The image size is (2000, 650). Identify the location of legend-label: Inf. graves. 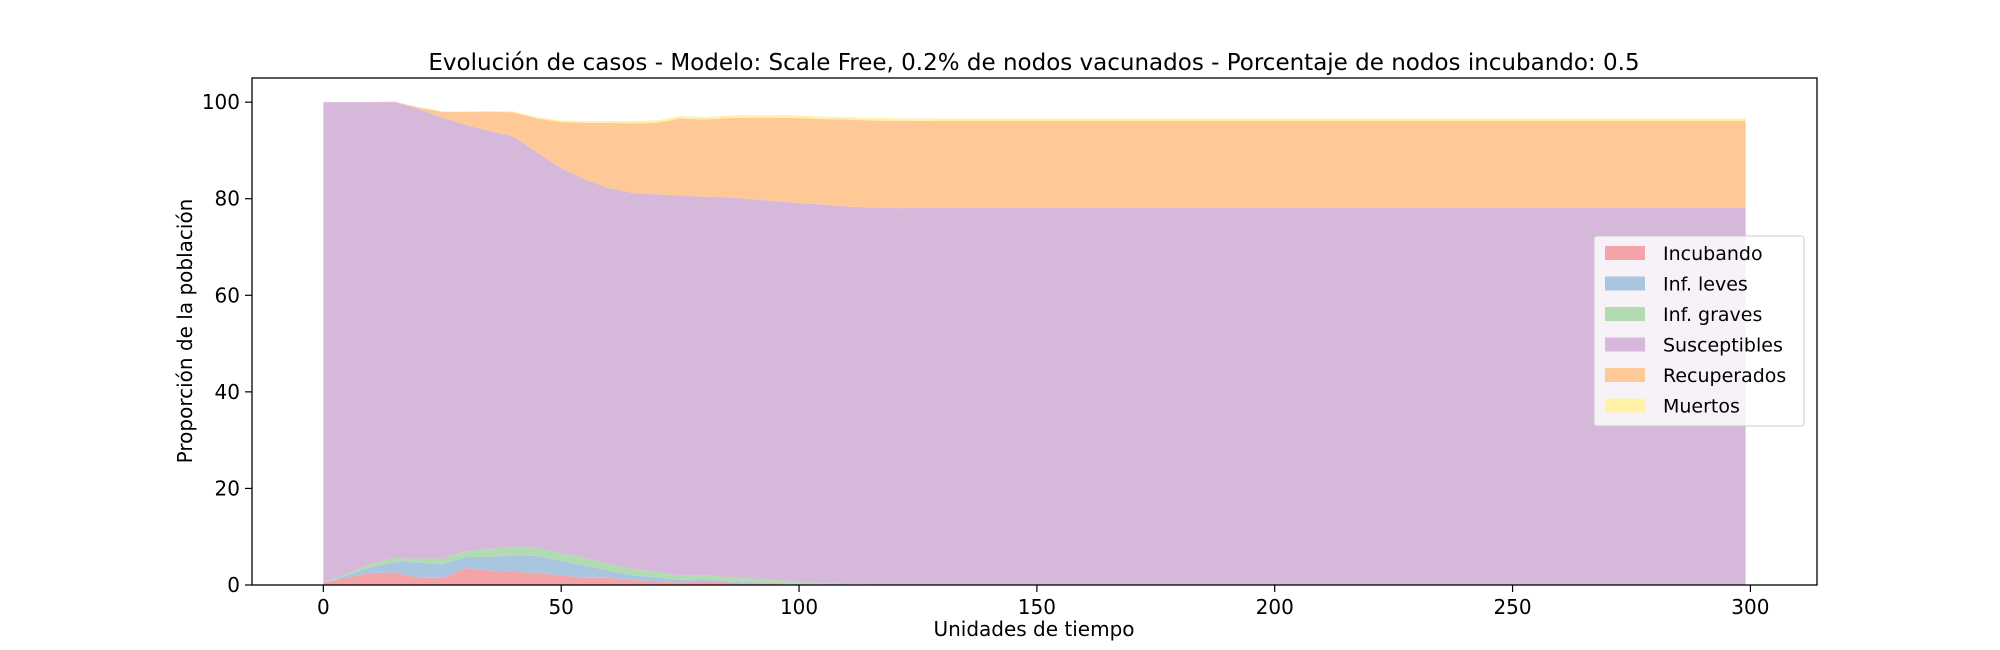
(1712, 315).